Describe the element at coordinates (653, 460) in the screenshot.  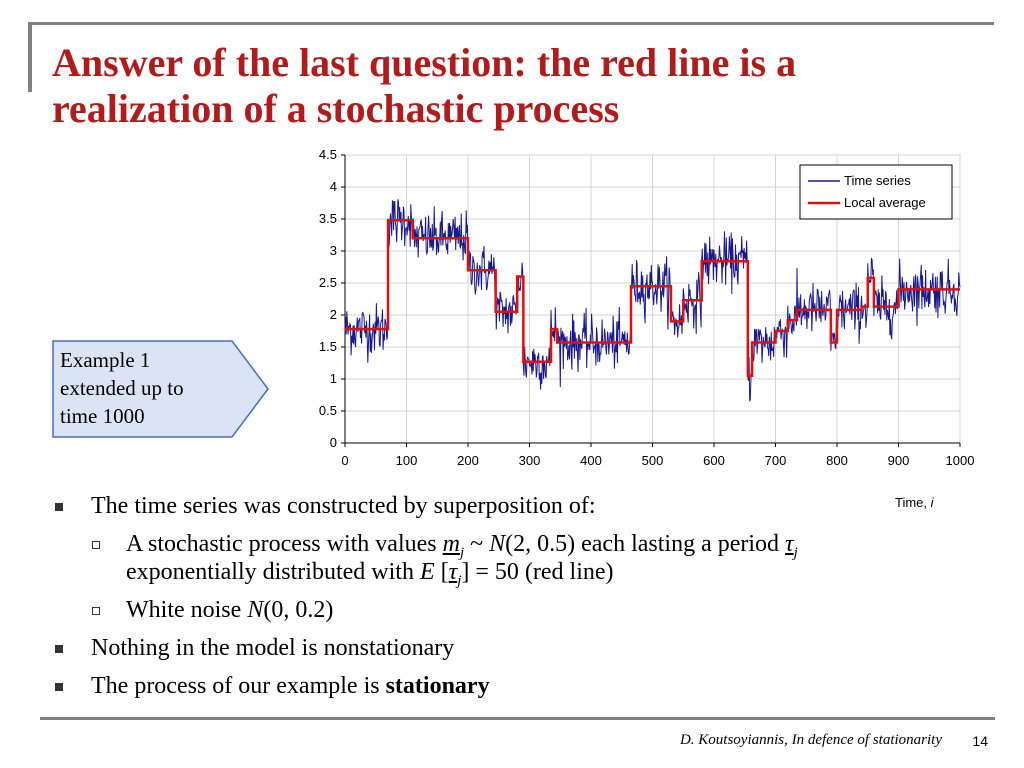
I see `x-tick-label: 500` at that location.